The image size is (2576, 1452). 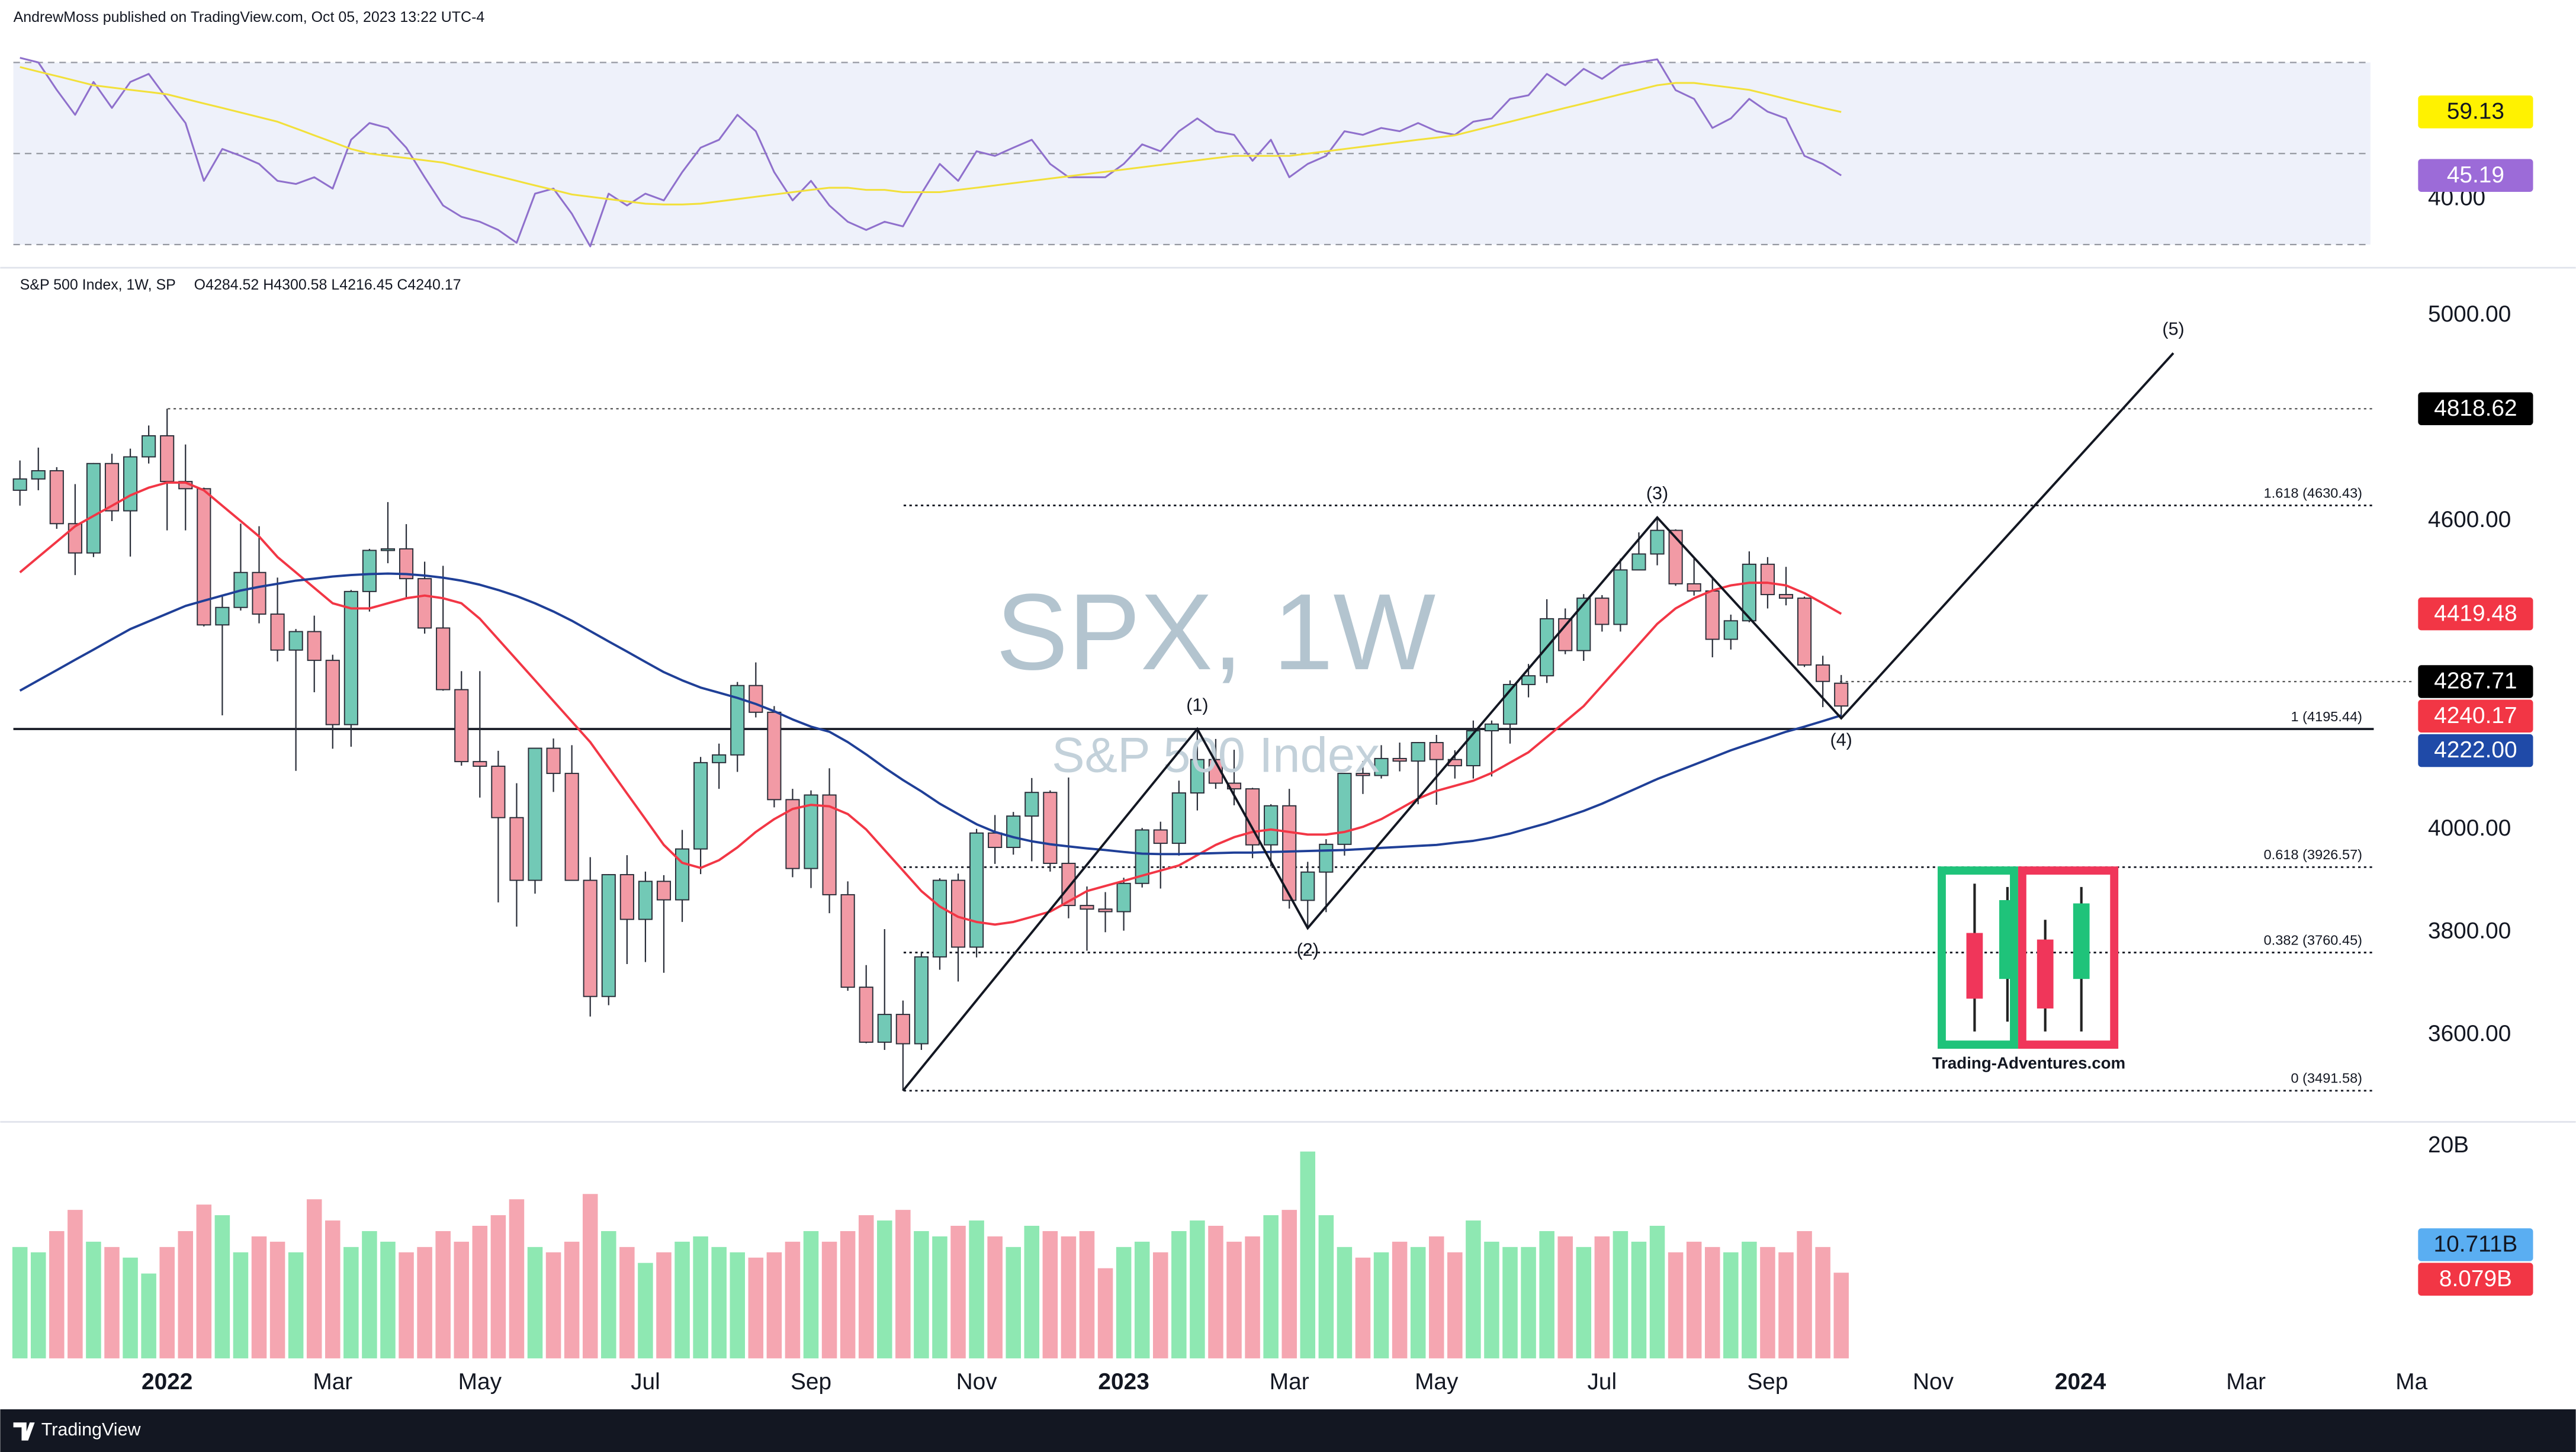 What do you see at coordinates (931, 152) in the screenshot?
I see `rsi-line` at bounding box center [931, 152].